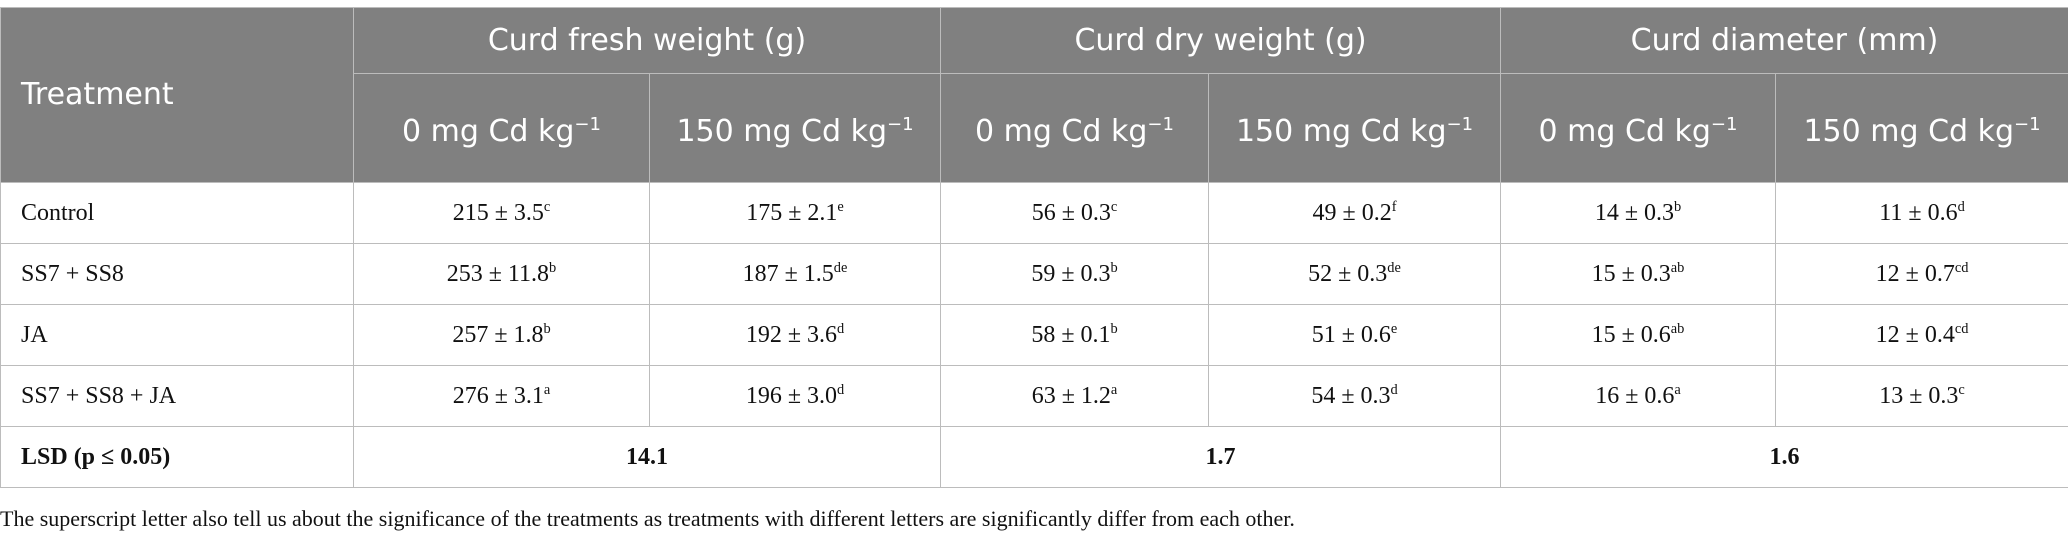 The height and width of the screenshot is (545, 2068). I want to click on value-text: 14 ± 0.3, so click(1634, 213).